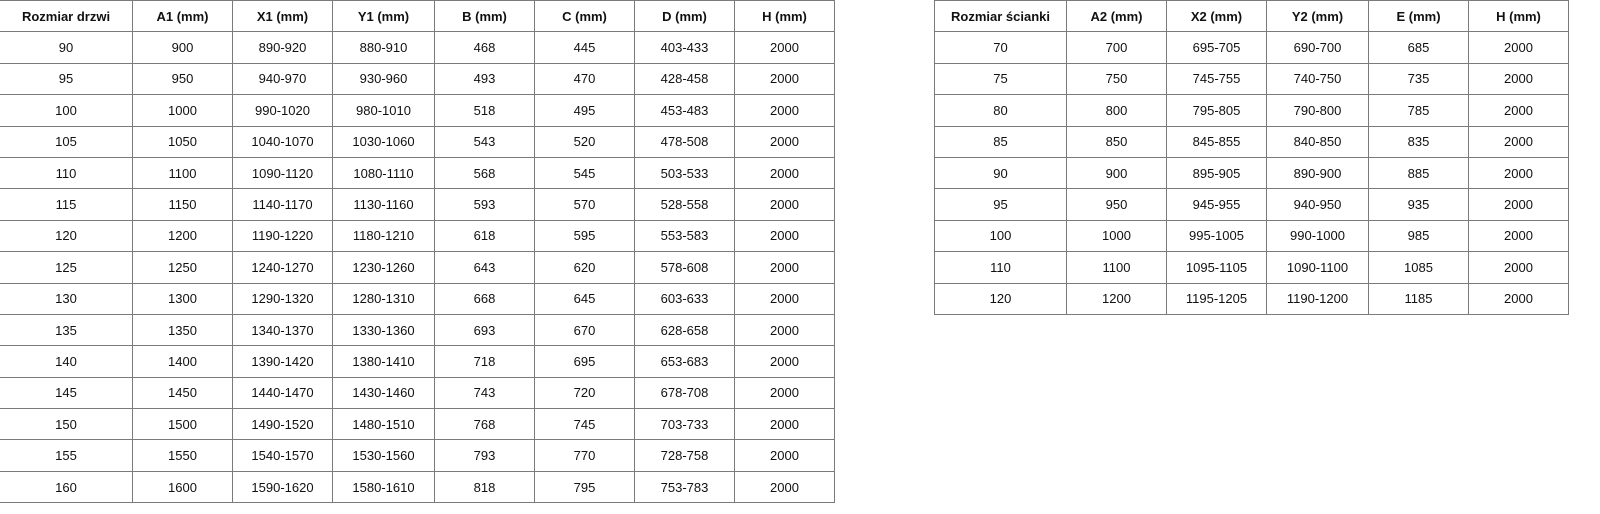 This screenshot has width=1600, height=514. I want to click on column-header: X1 (mm), so click(282, 16).